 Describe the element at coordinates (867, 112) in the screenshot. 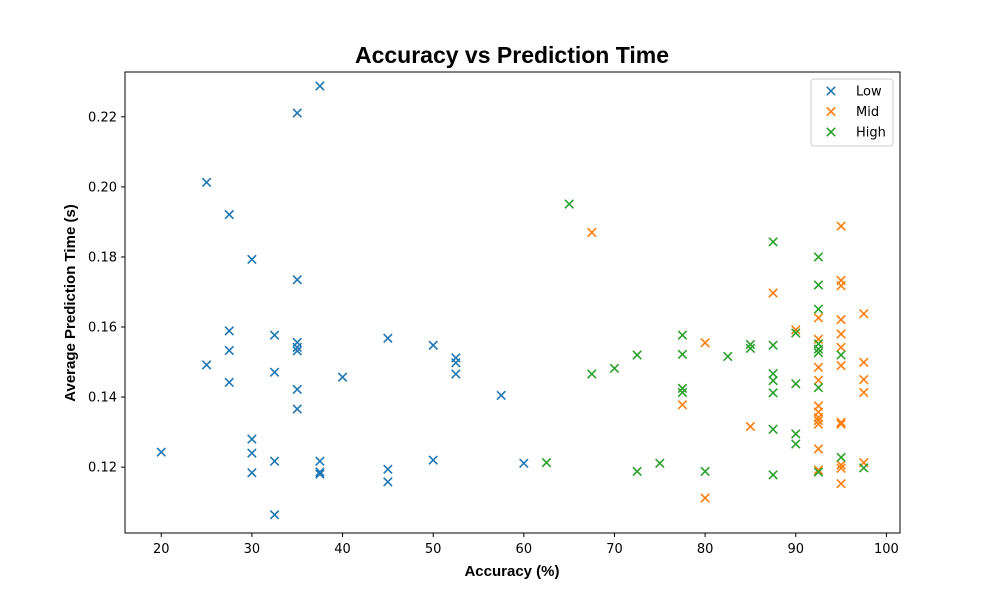

I see `legend-label: Mid` at that location.